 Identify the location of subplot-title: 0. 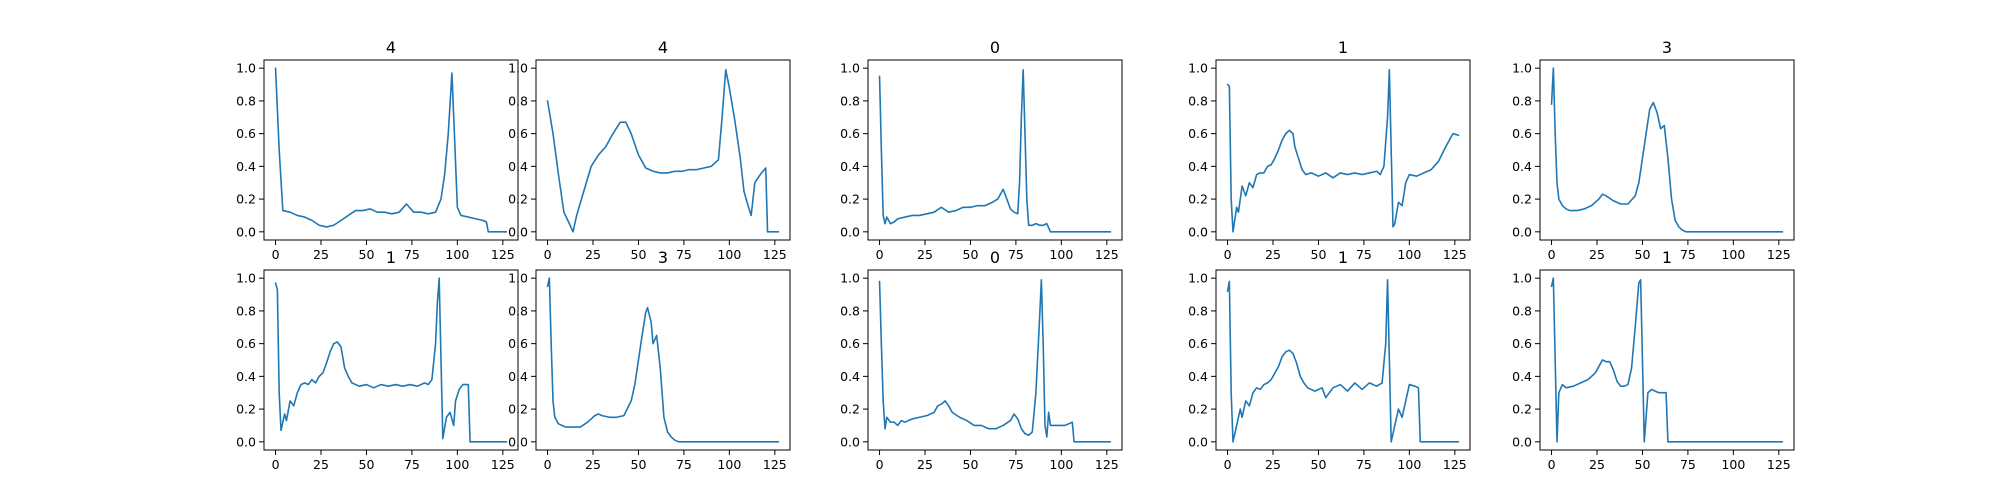
(995, 47).